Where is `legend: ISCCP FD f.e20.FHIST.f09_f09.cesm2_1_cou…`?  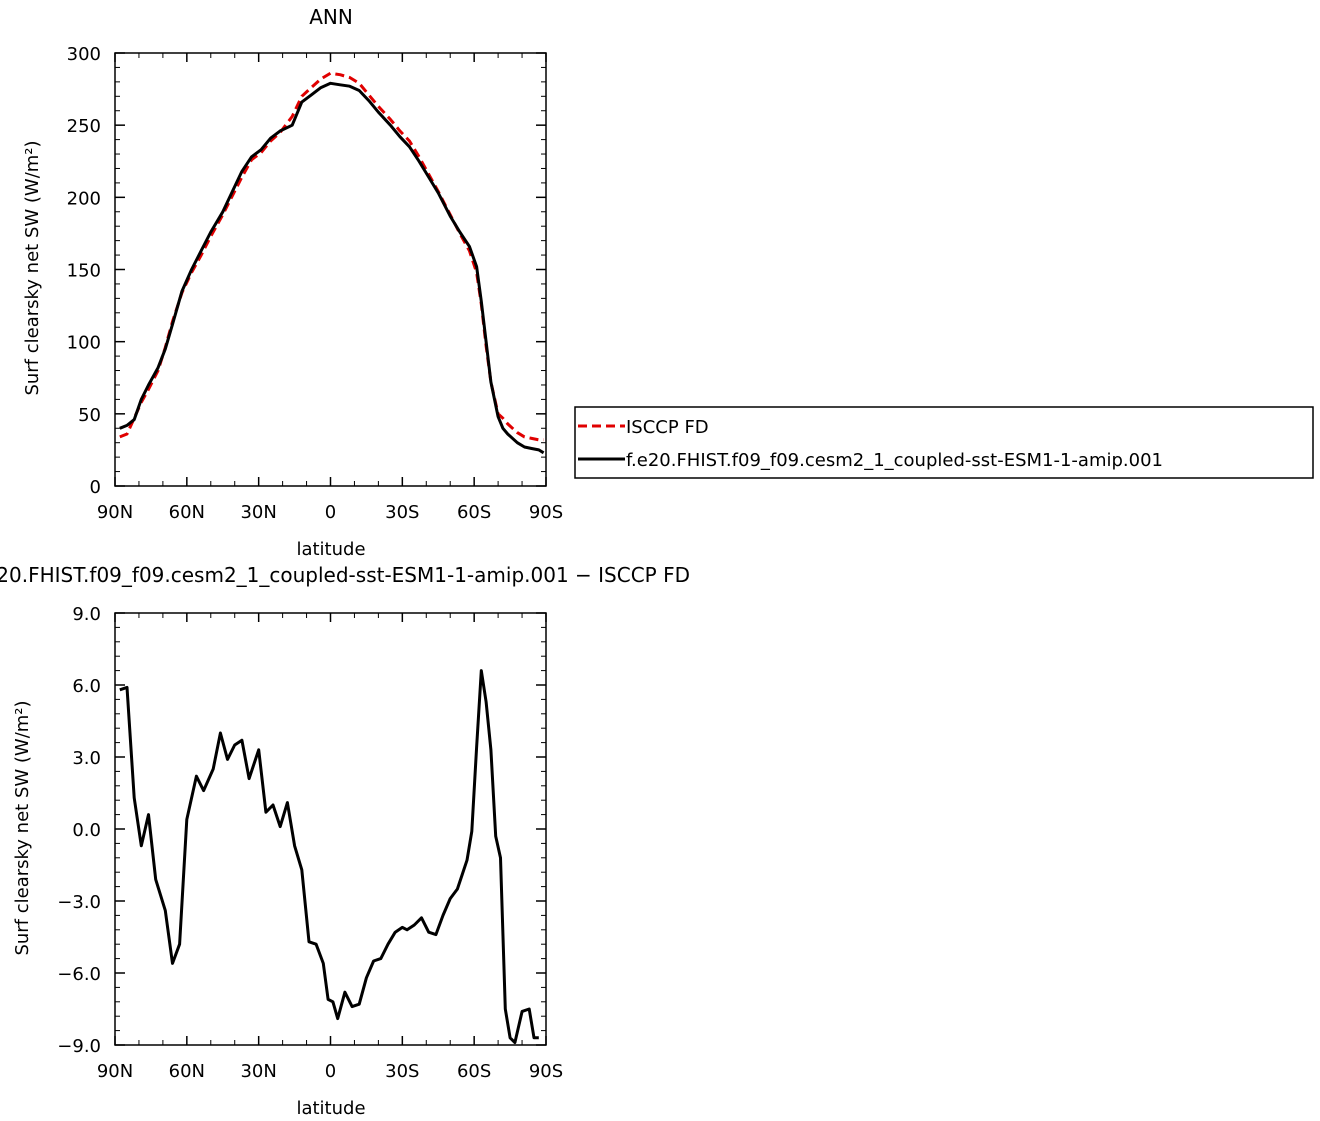
legend: ISCCP FD f.e20.FHIST.f09_f09.cesm2_1_cou… is located at coordinates (944, 442).